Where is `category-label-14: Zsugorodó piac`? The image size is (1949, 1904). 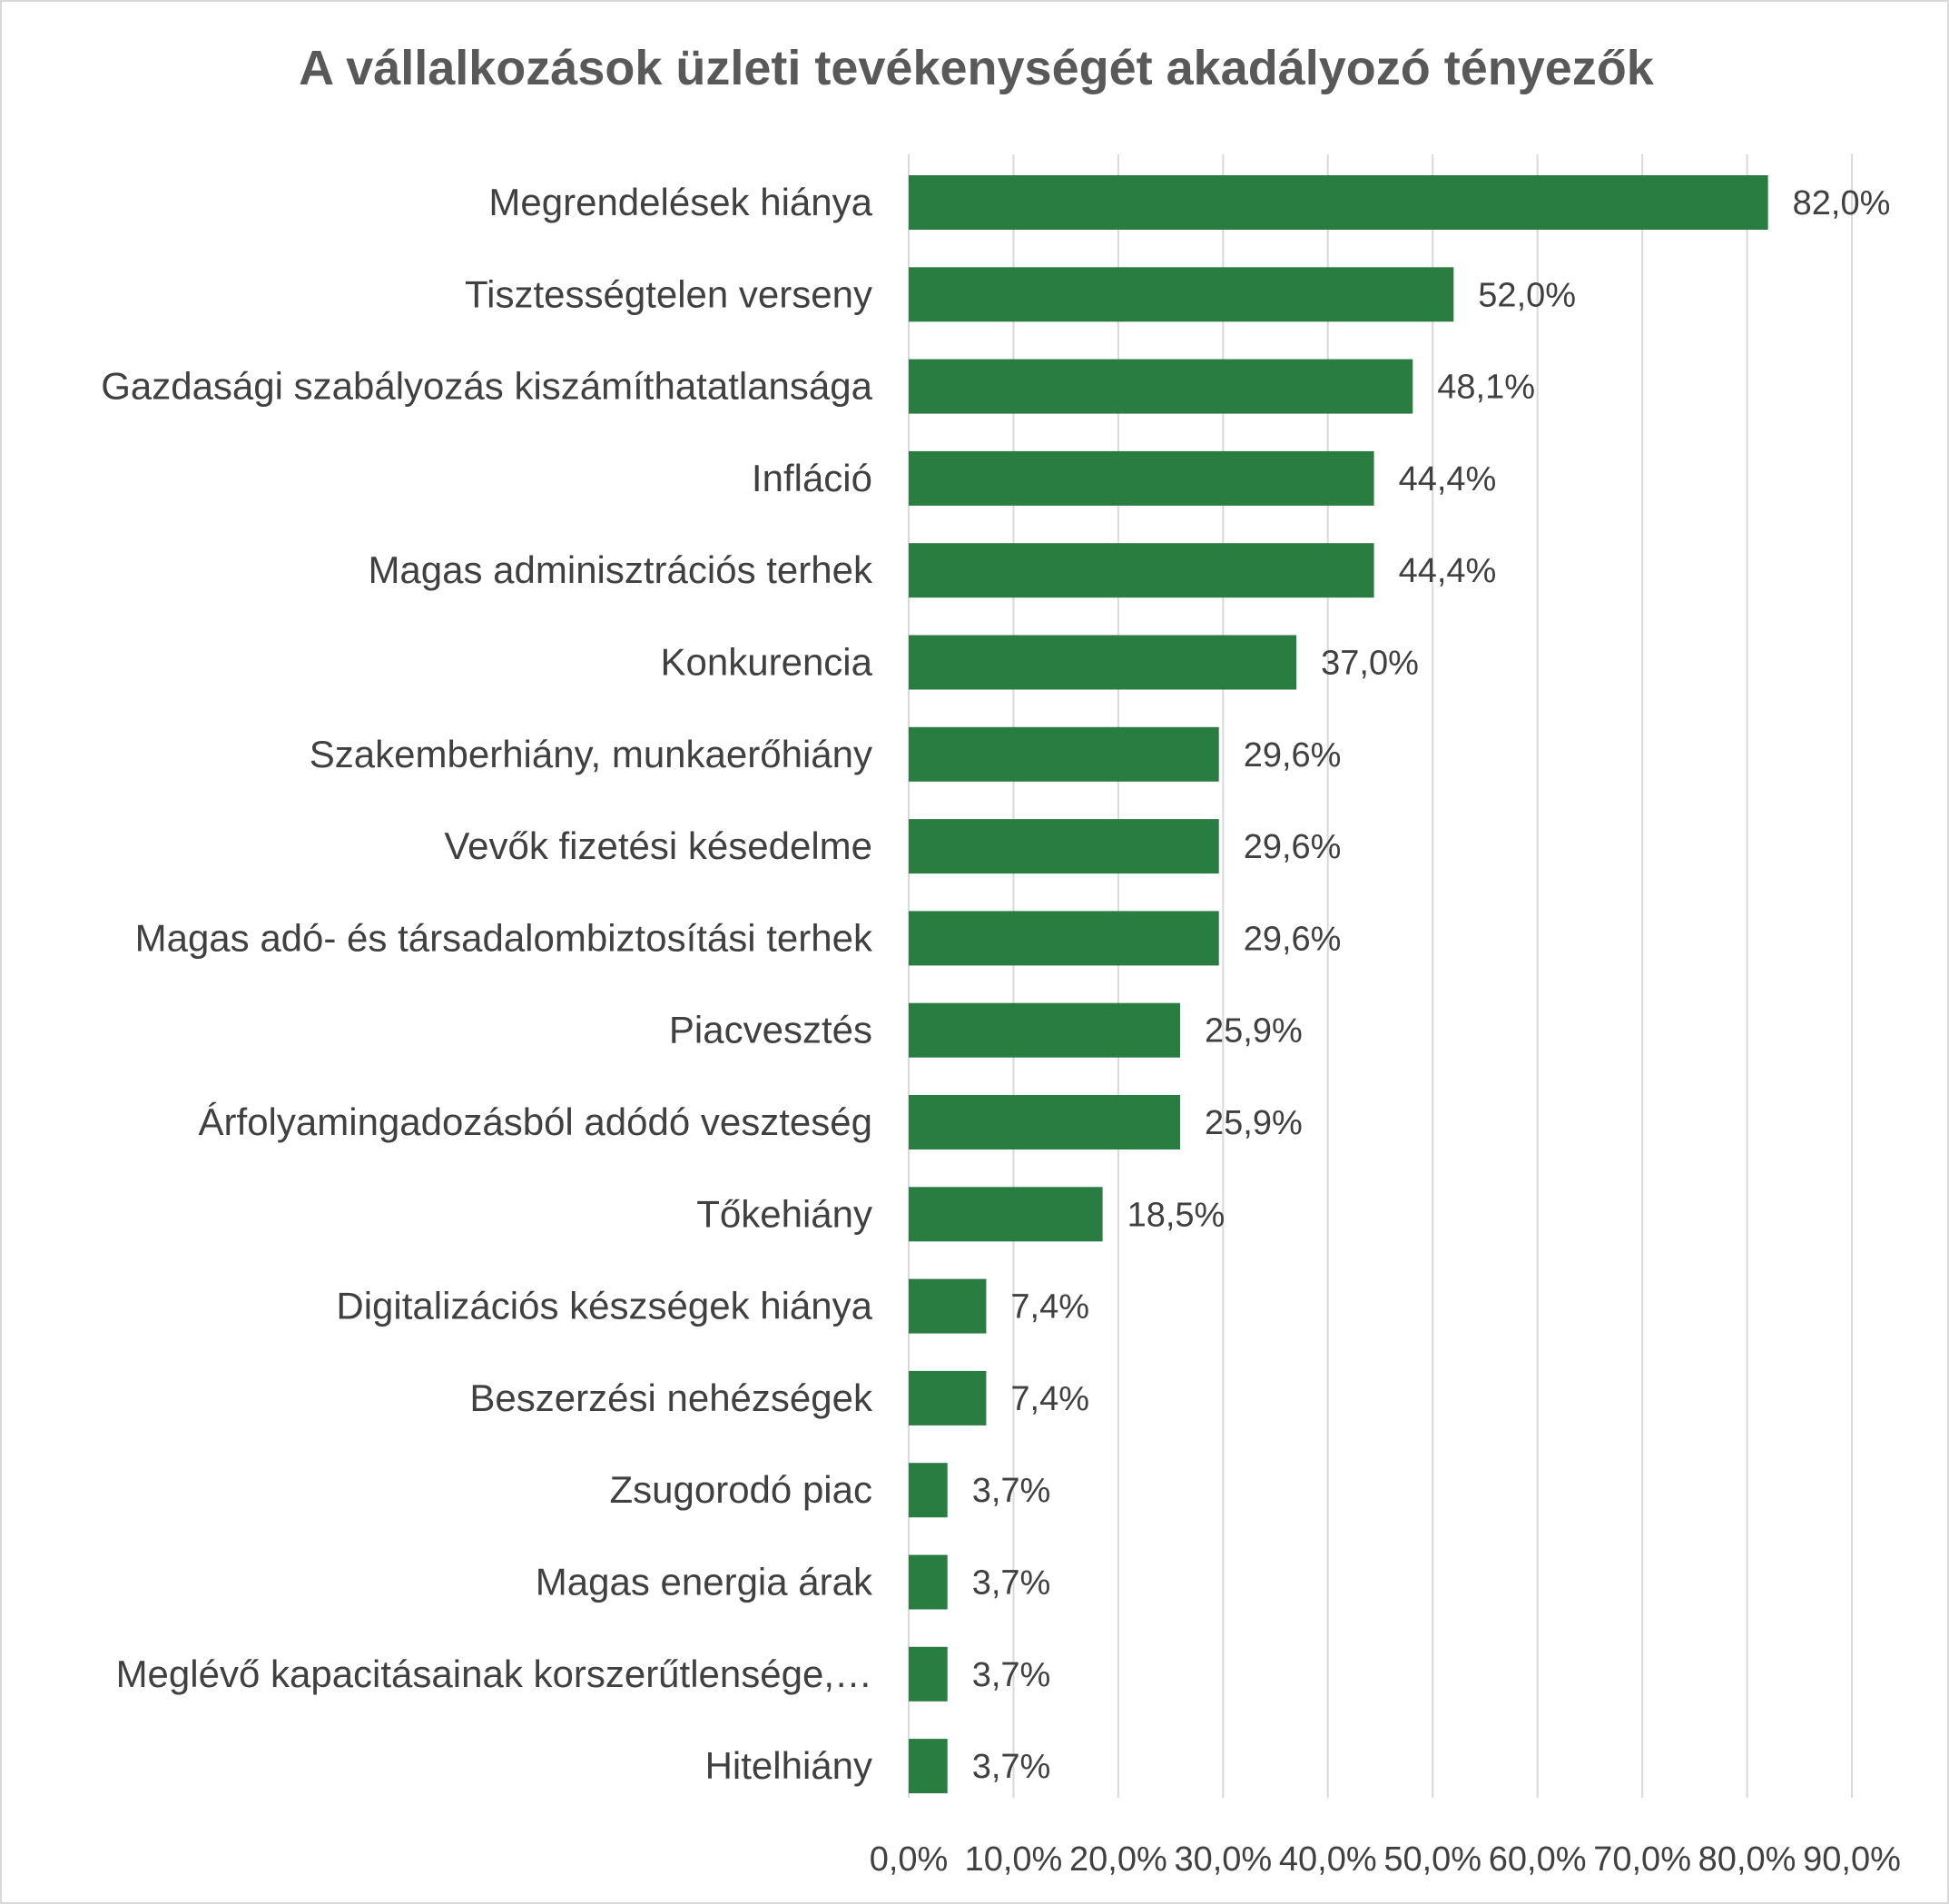 category-label-14: Zsugorodó piac is located at coordinates (740, 1489).